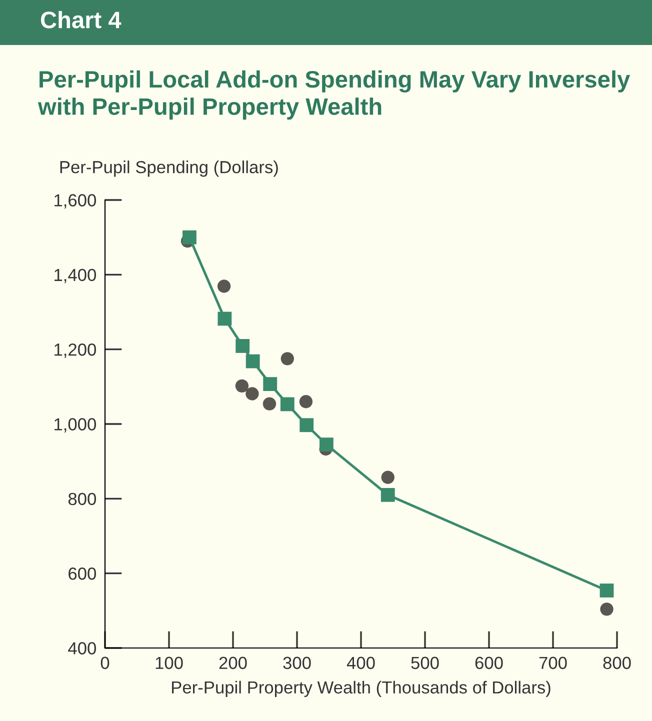 The width and height of the screenshot is (652, 721). Describe the element at coordinates (489, 663) in the screenshot. I see `x-tick-label: 600` at that location.